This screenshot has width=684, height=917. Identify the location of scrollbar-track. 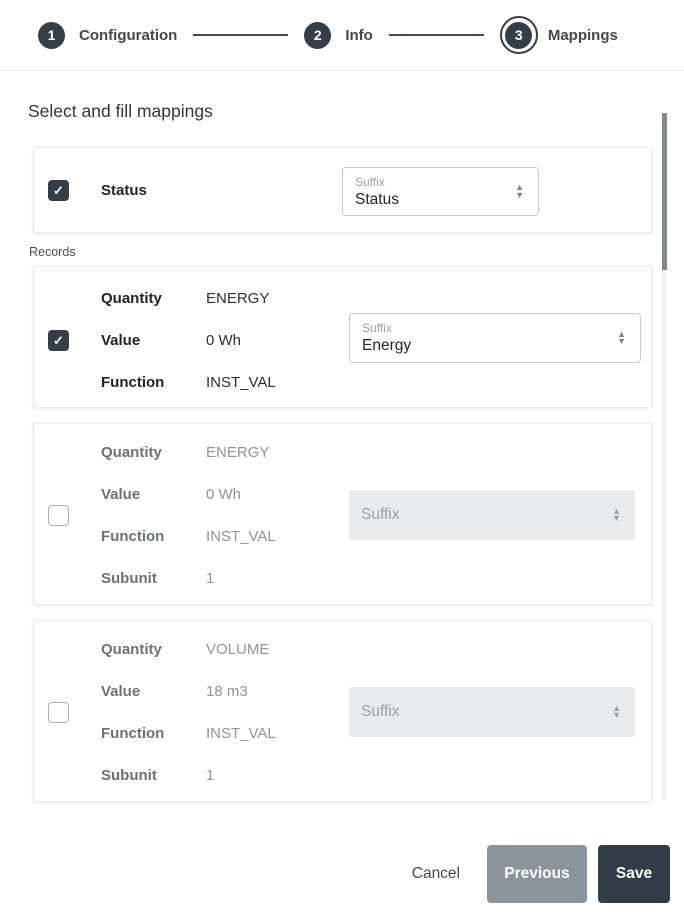
(664, 456).